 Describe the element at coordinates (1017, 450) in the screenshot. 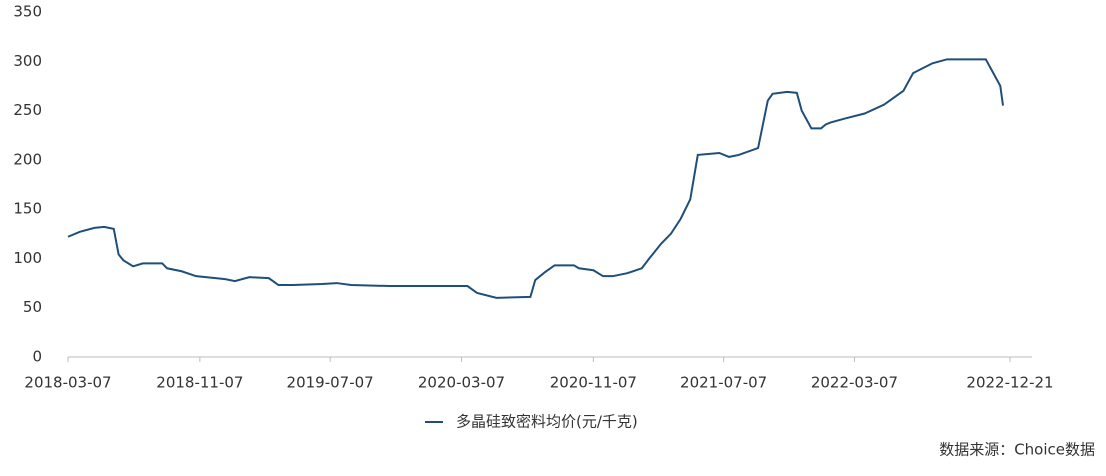

I see `source-note: 数据来源：Choice数据` at that location.